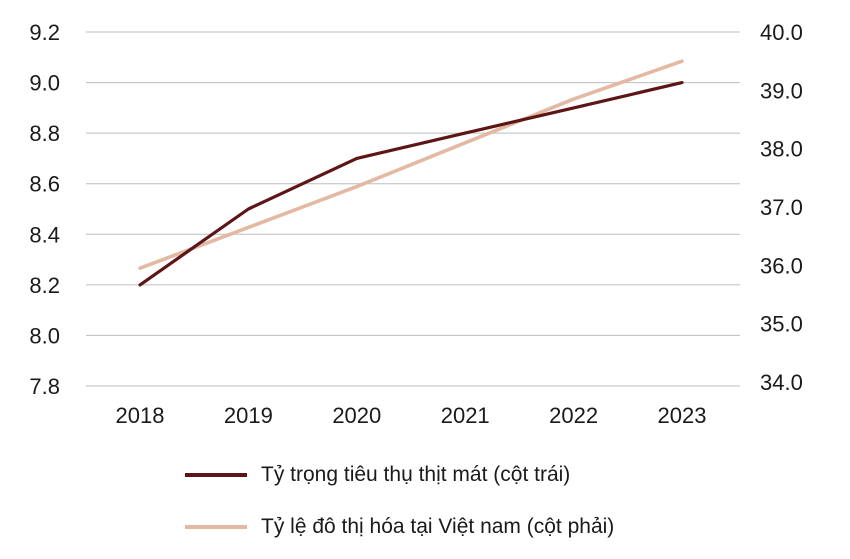 The height and width of the screenshot is (559, 850). What do you see at coordinates (573, 415) in the screenshot?
I see `x-tick-label: 2022` at bounding box center [573, 415].